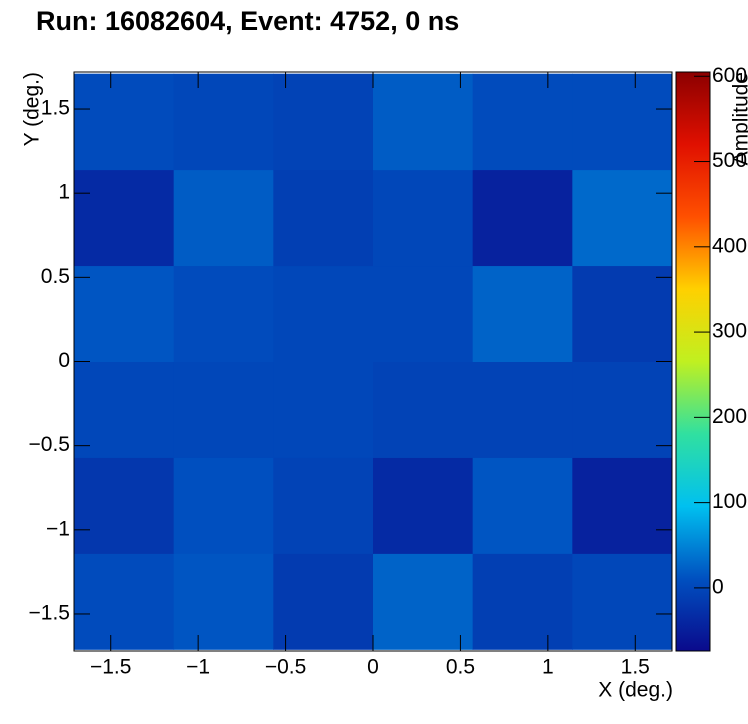 This screenshot has width=748, height=724. What do you see at coordinates (32, 109) in the screenshot?
I see `y-axis-title: Y (deg.)` at bounding box center [32, 109].